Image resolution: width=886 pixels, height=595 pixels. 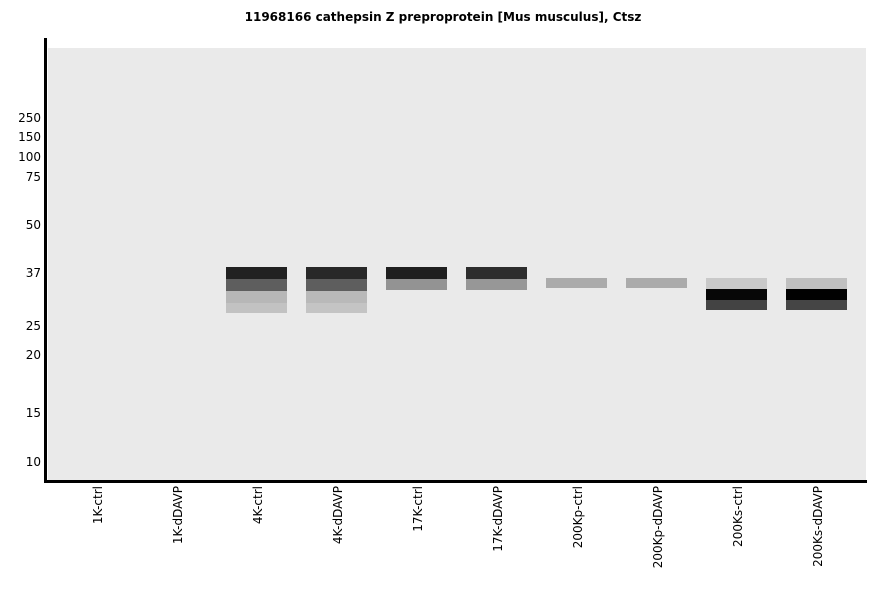 What do you see at coordinates (455, 481) in the screenshot?
I see `x-axis-line` at bounding box center [455, 481].